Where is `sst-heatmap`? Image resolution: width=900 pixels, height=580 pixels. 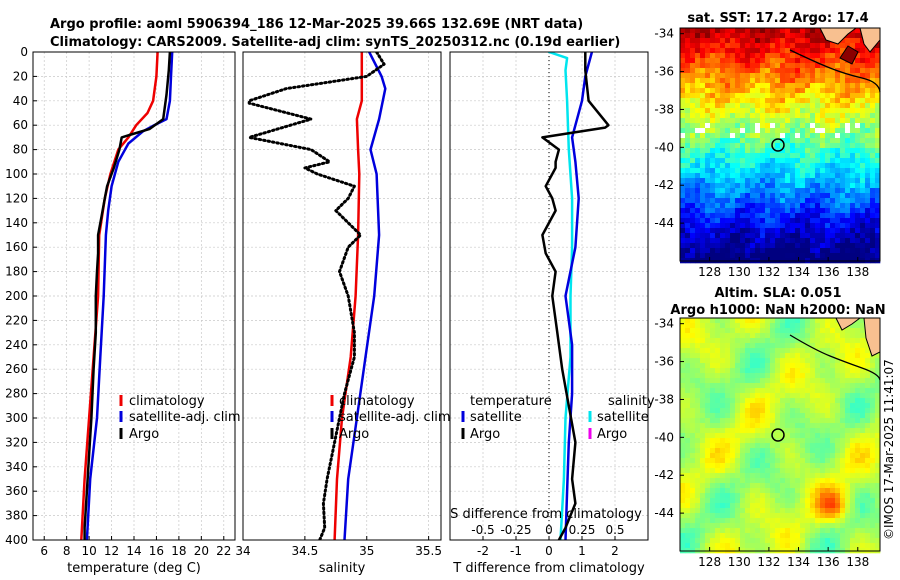 sst-heatmap is located at coordinates (780, 146).